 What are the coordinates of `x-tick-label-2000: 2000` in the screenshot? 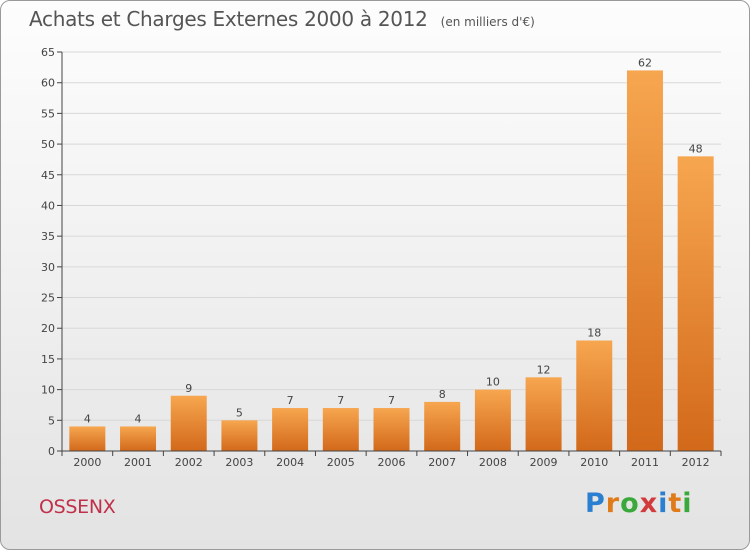 It's located at (87, 462).